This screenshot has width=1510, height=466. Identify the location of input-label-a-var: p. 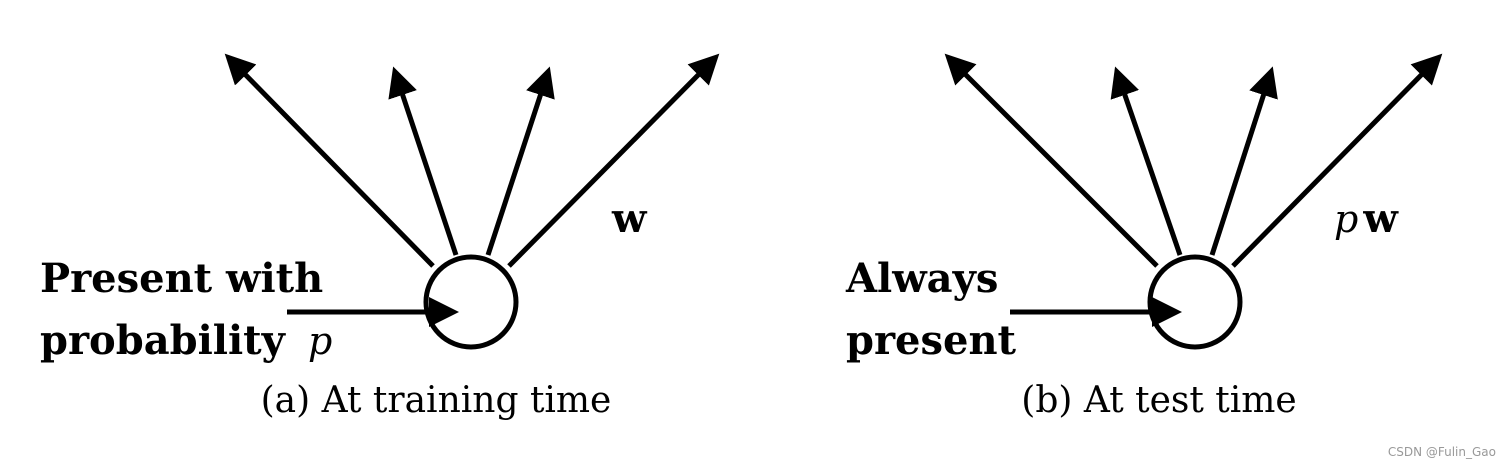
(320, 341).